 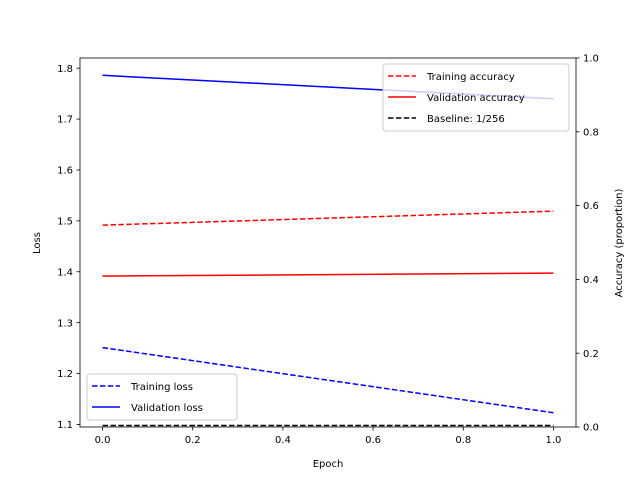 What do you see at coordinates (591, 354) in the screenshot?
I see `right-y-tick-label: 0.2` at bounding box center [591, 354].